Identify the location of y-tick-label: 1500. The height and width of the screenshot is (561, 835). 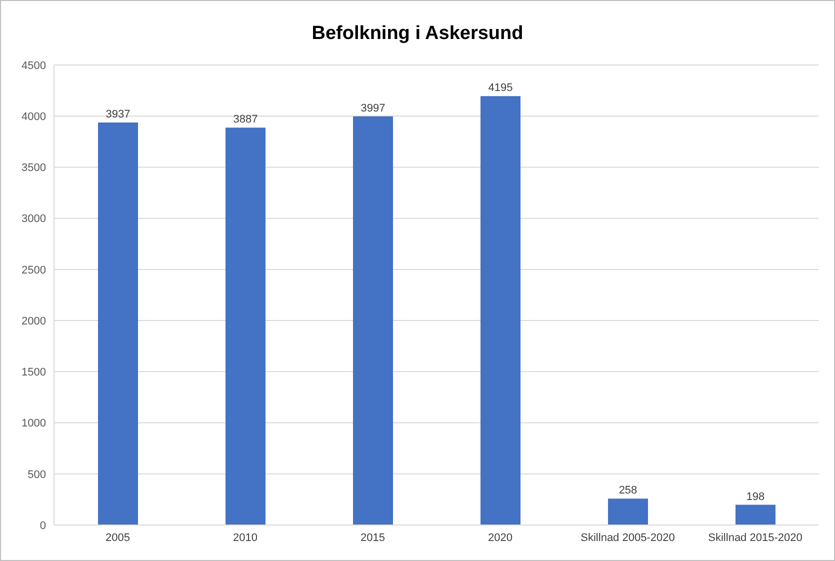
(34, 372).